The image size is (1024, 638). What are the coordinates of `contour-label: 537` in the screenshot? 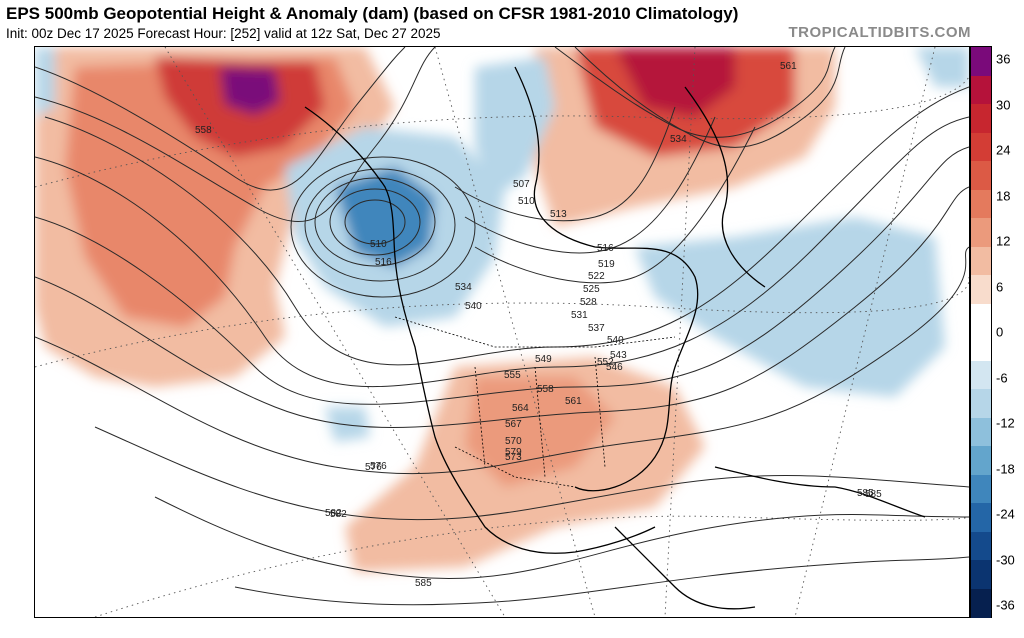 It's located at (596, 328).